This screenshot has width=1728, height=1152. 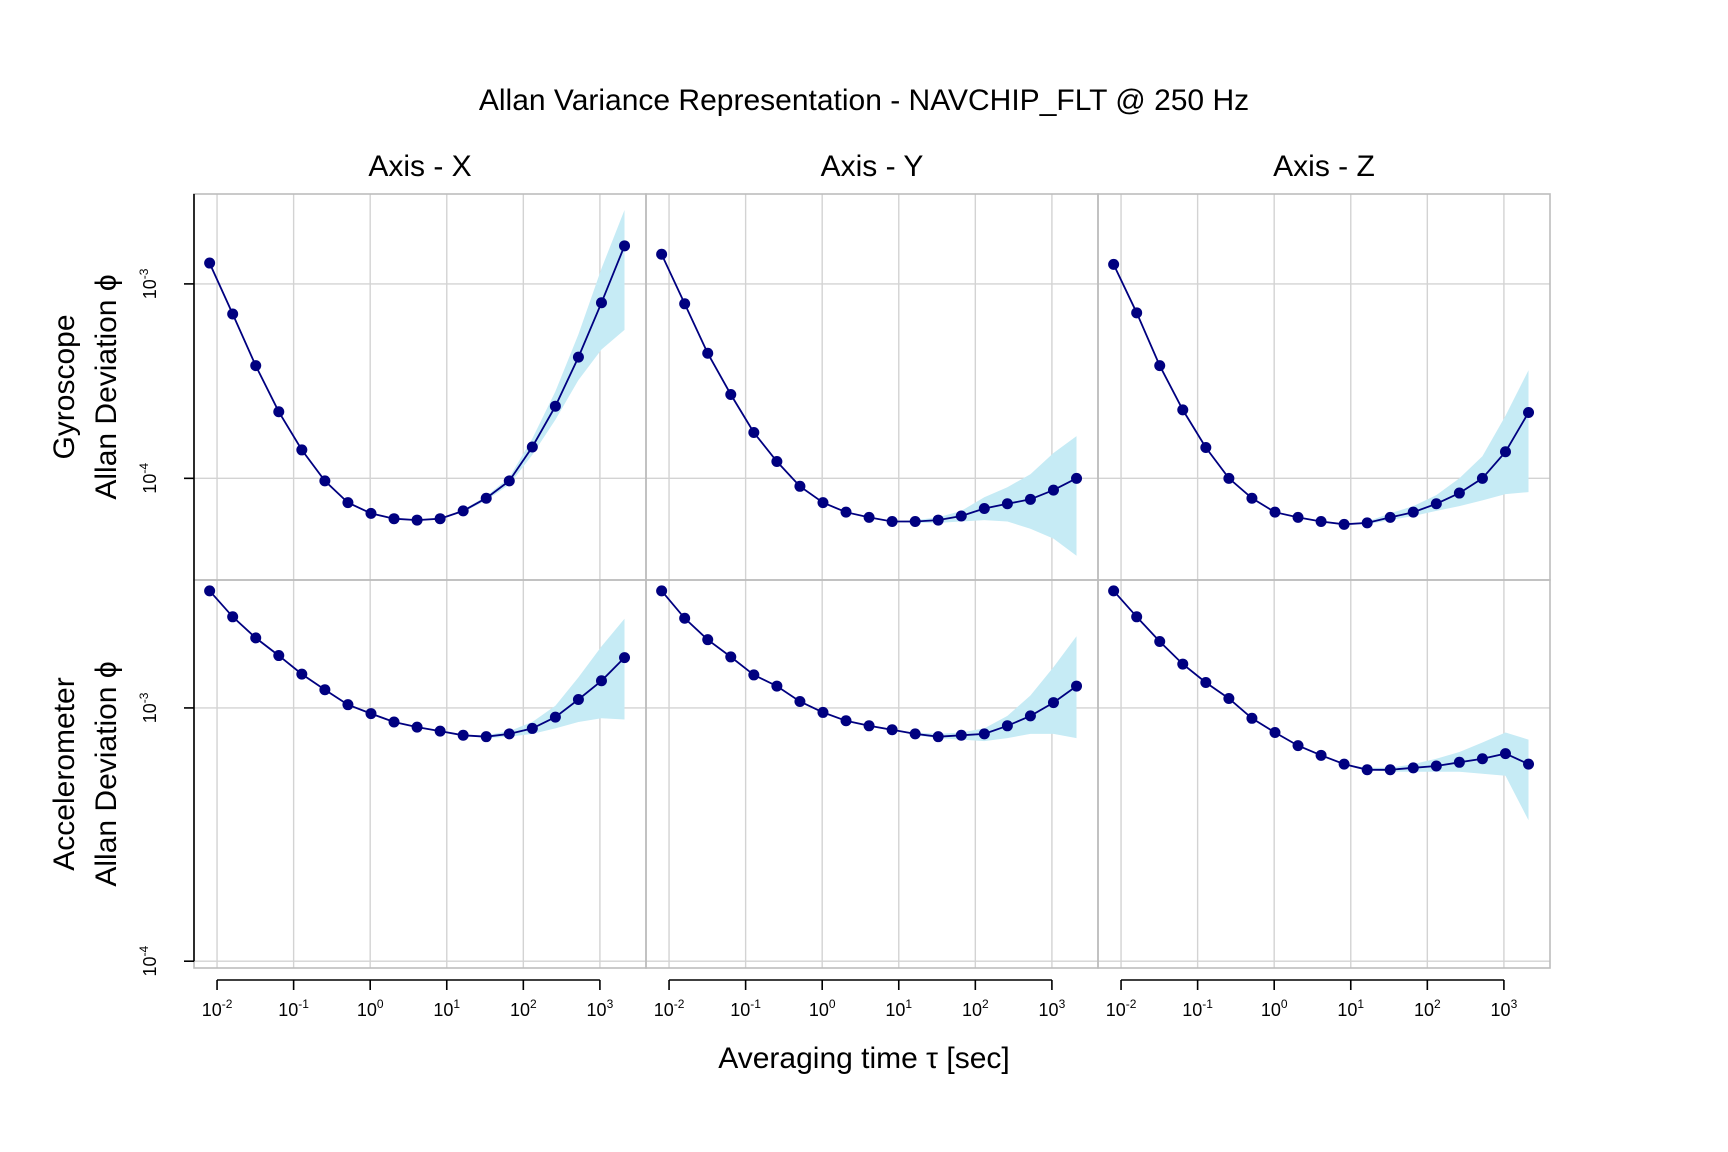 What do you see at coordinates (106, 773) in the screenshot?
I see `y-axis-label: Allan Deviation ϕ` at bounding box center [106, 773].